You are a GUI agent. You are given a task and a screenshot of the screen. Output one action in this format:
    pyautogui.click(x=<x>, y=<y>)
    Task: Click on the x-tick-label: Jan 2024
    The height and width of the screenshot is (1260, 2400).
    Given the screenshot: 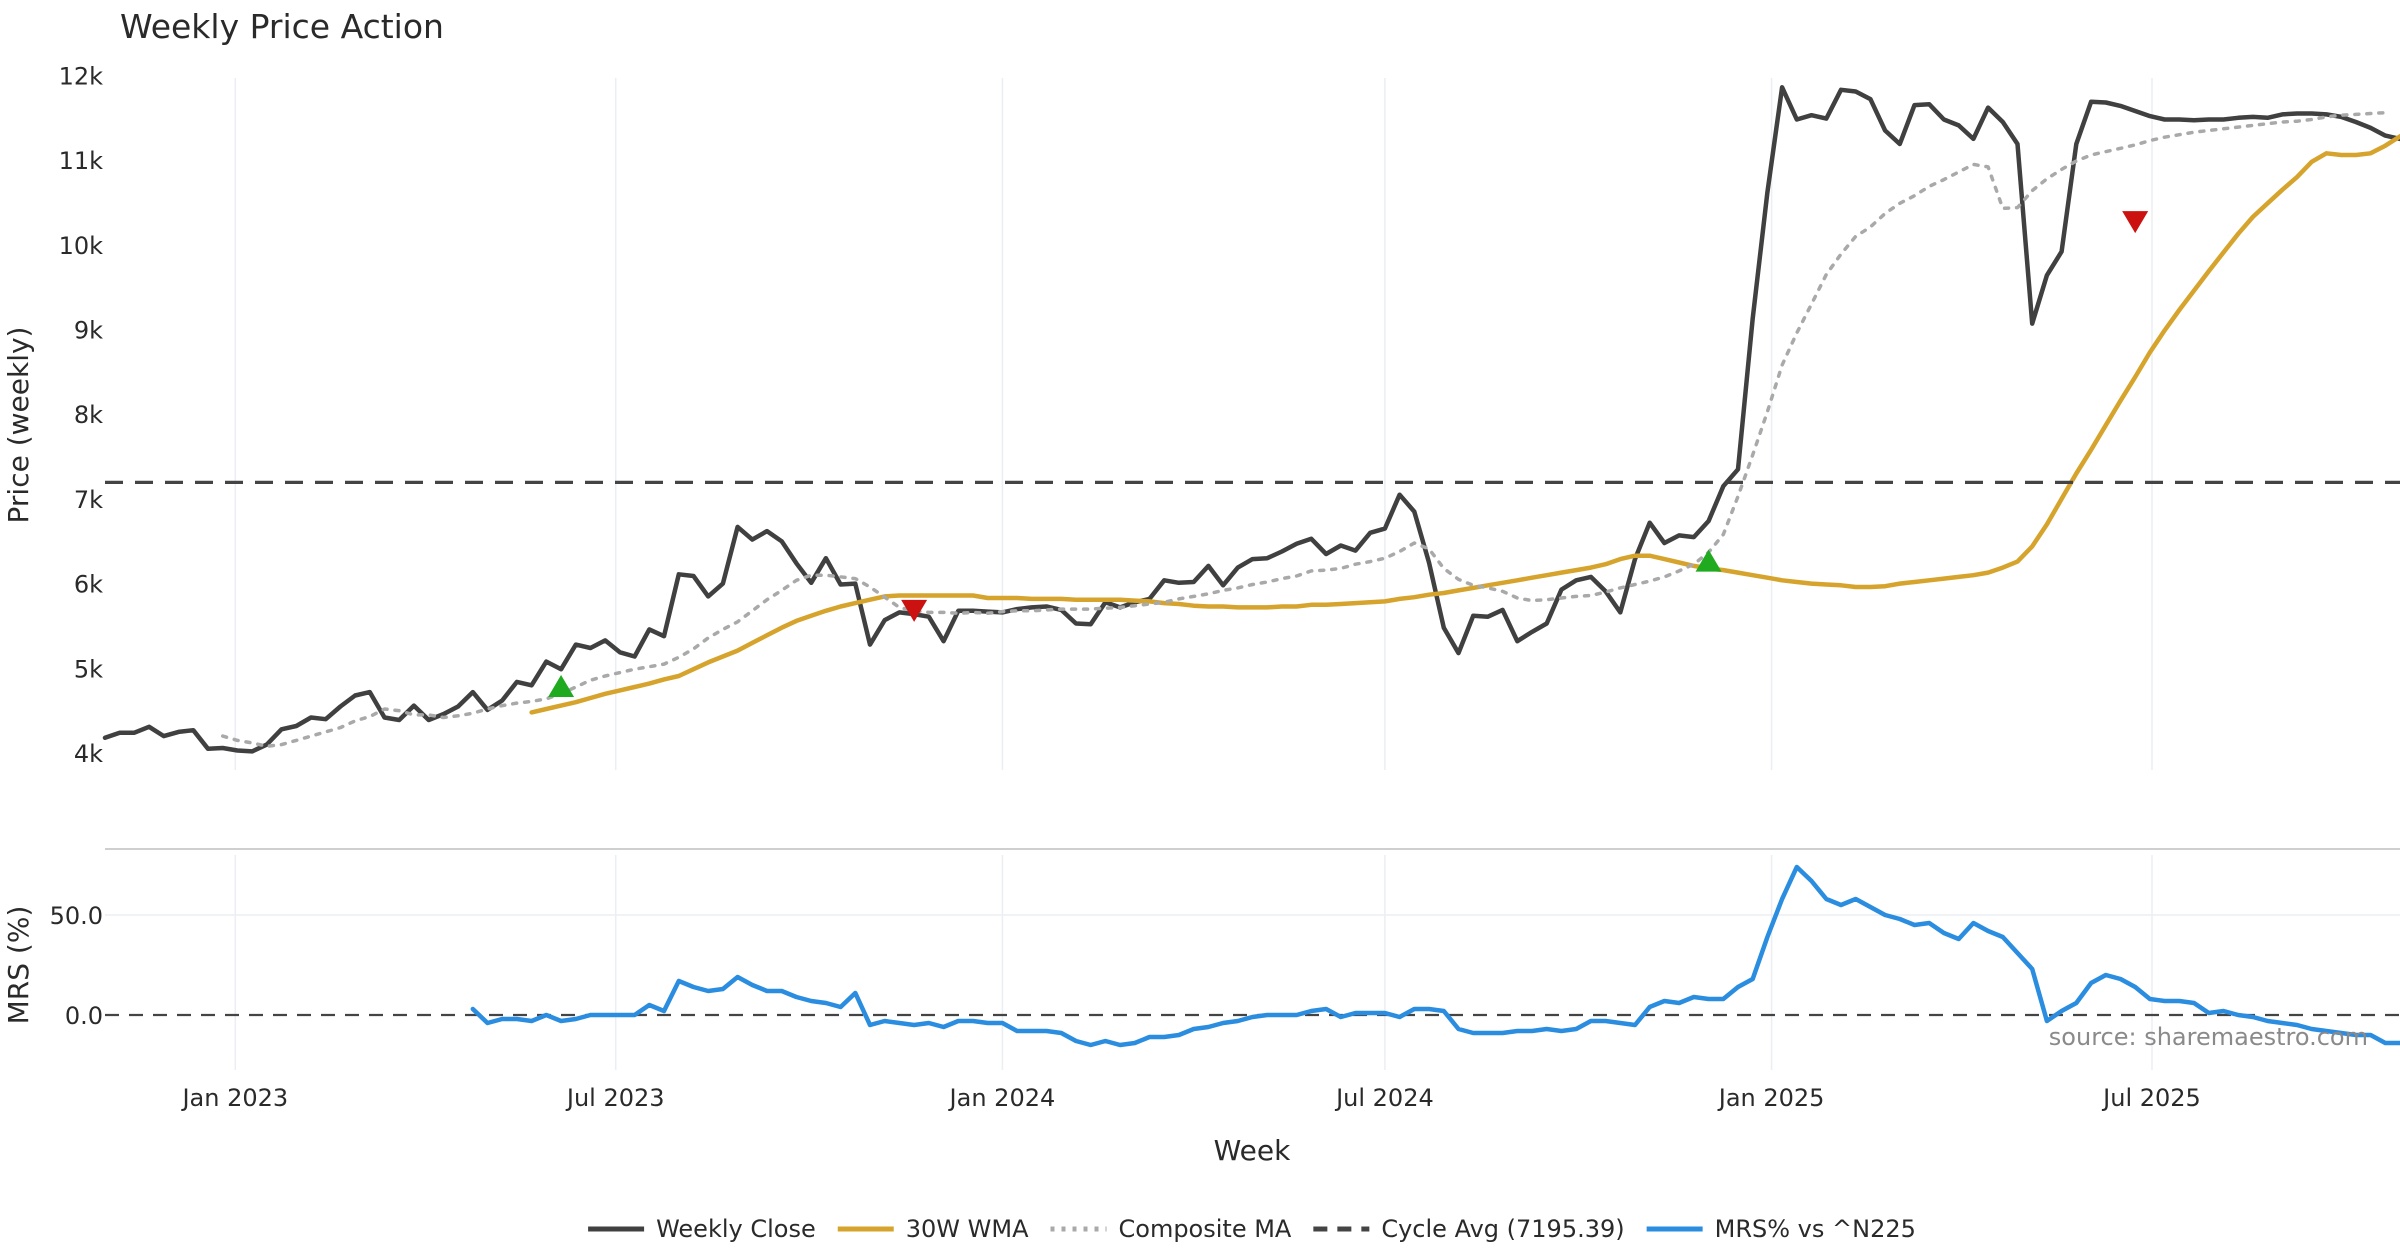 What is the action you would take?
    pyautogui.click(x=1002, y=1098)
    